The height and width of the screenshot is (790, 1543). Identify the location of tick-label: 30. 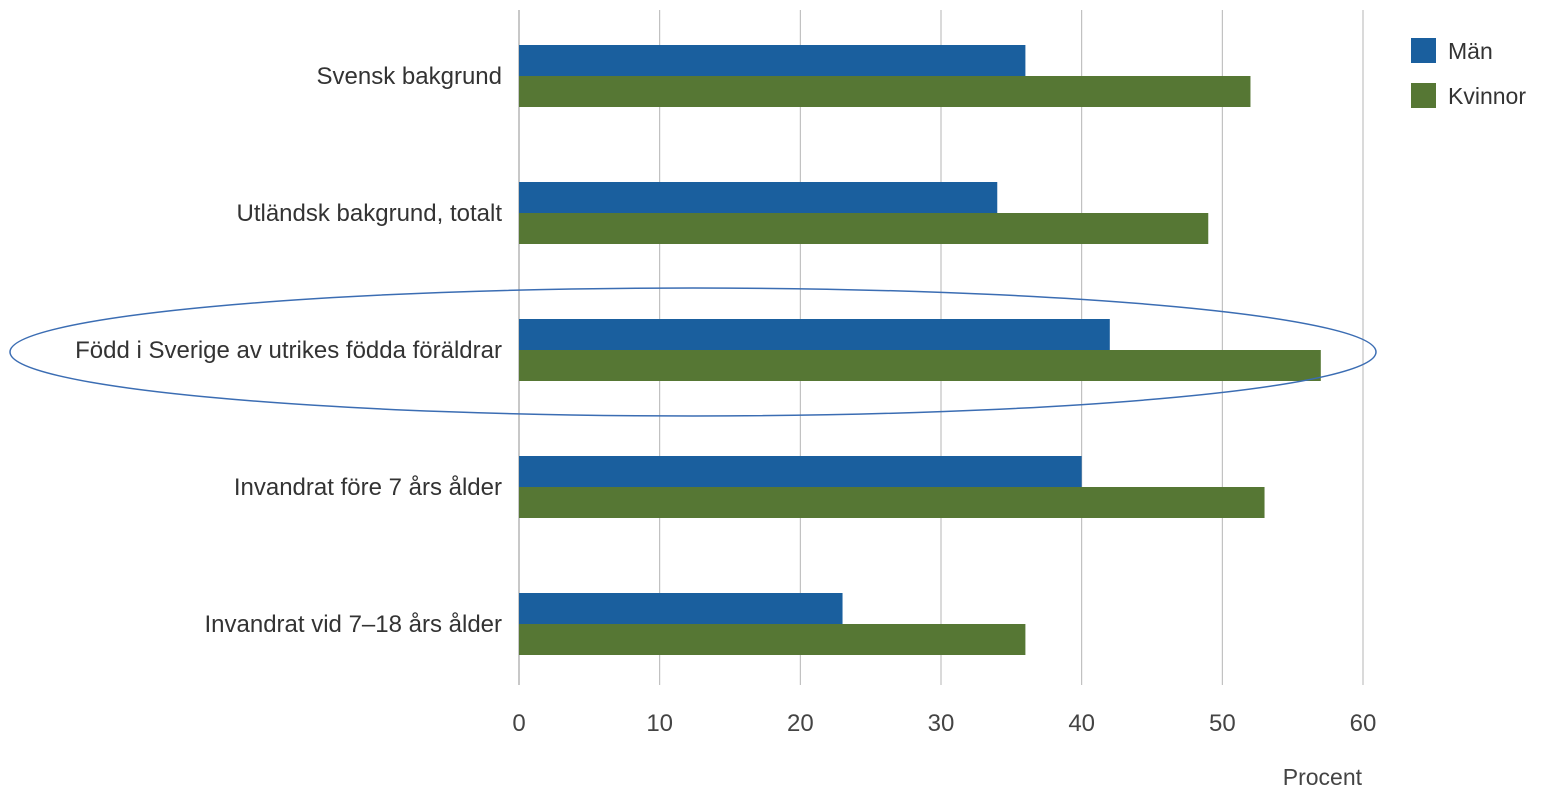
(941, 723).